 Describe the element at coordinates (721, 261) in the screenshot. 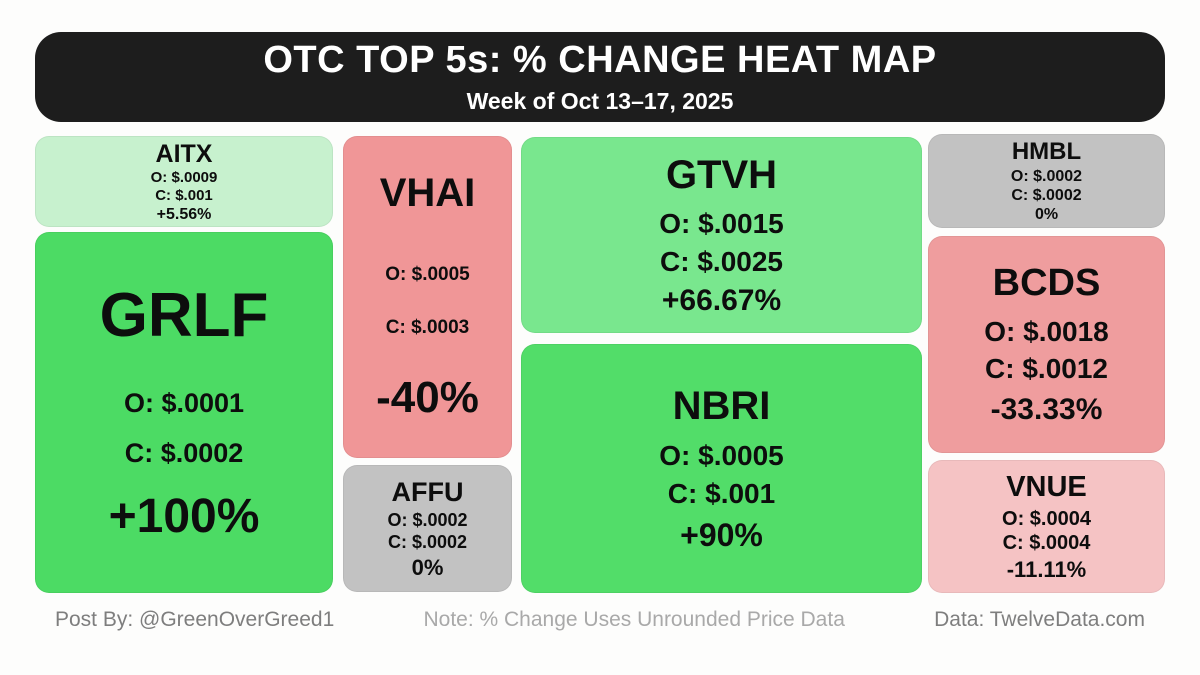

I see `close-price: C: $.0025` at that location.